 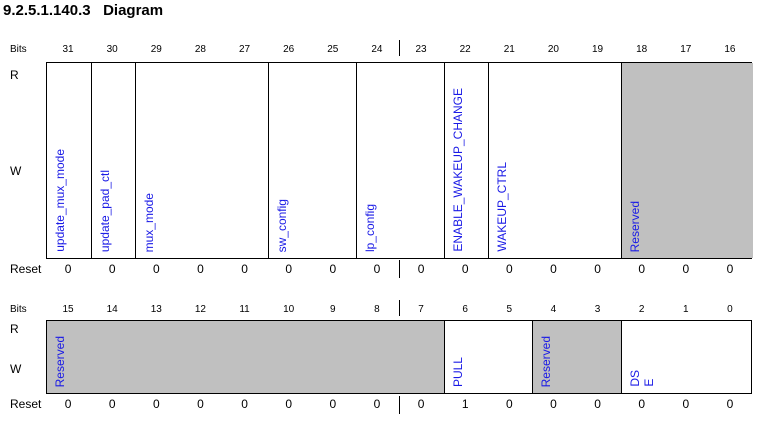 What do you see at coordinates (16, 369) in the screenshot?
I see `write-label-lower: W` at bounding box center [16, 369].